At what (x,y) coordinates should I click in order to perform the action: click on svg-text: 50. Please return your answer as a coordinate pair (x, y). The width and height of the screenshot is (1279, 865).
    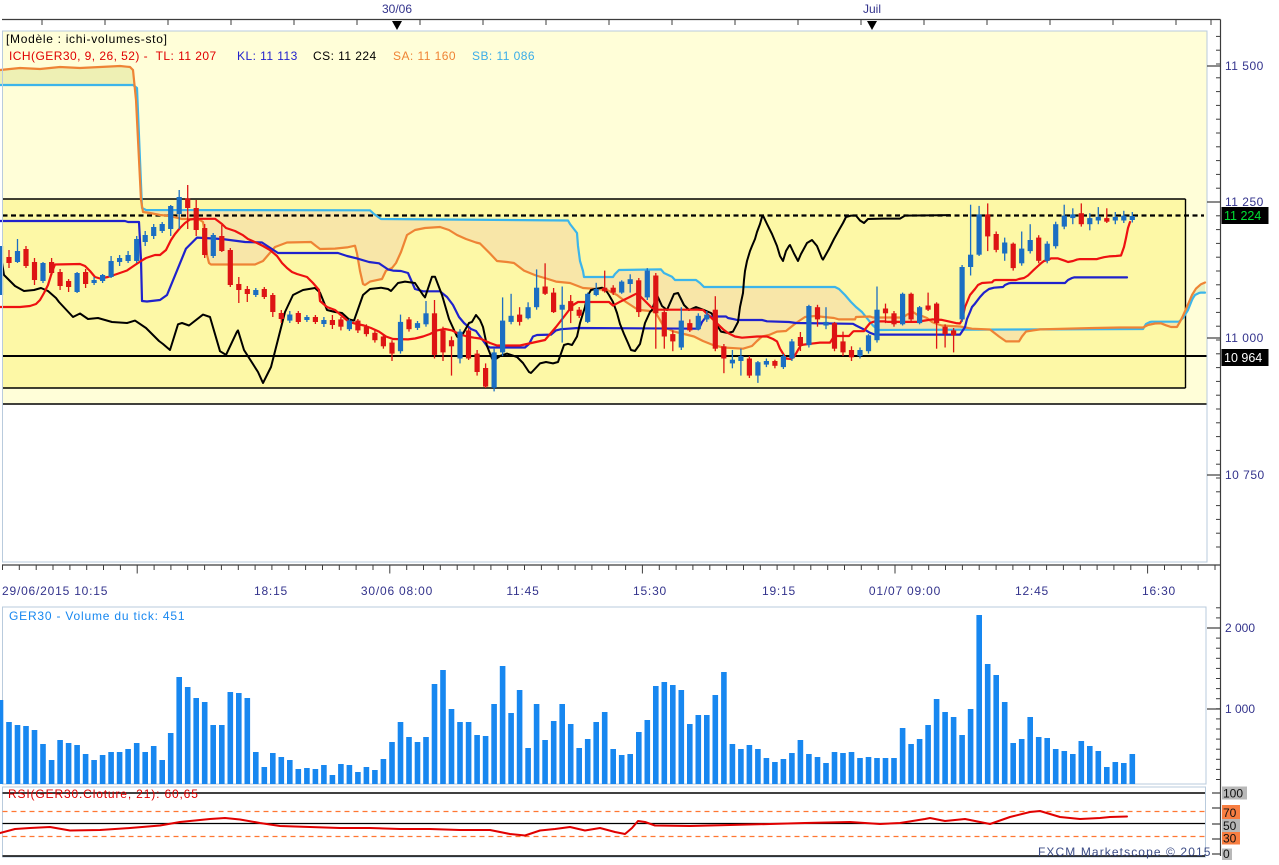
    Looking at the image, I should click on (1230, 826).